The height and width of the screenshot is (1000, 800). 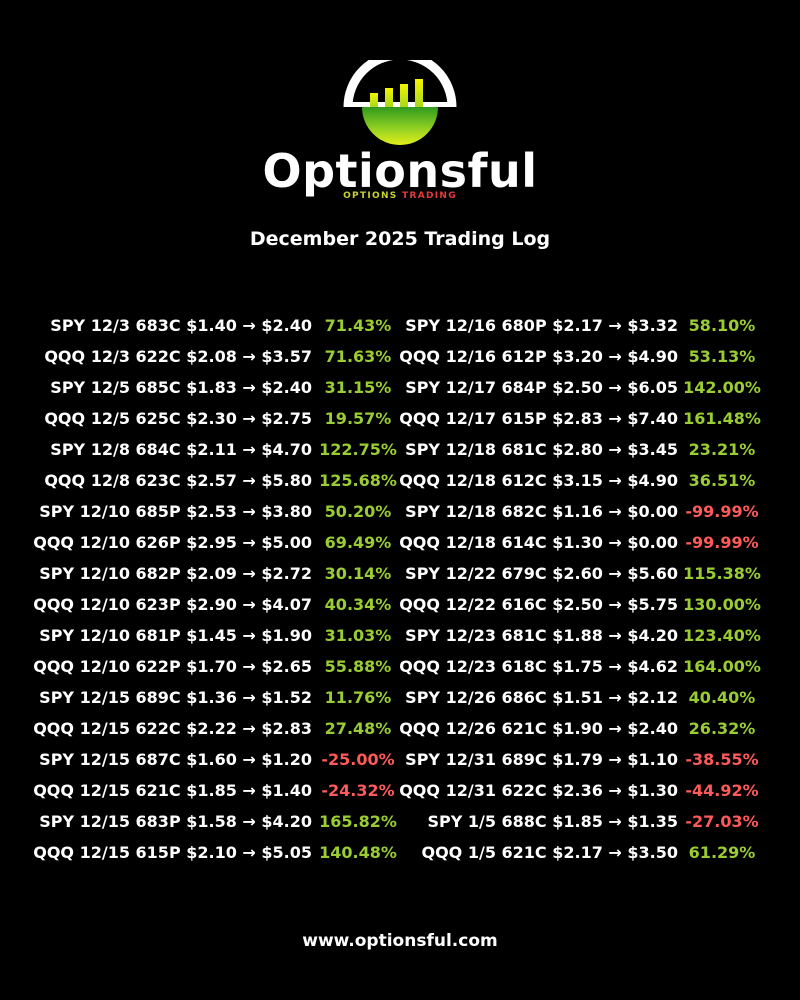 What do you see at coordinates (175, 759) in the screenshot?
I see `trade-details: SPY 12/15 687C $1.60 → $1.20` at bounding box center [175, 759].